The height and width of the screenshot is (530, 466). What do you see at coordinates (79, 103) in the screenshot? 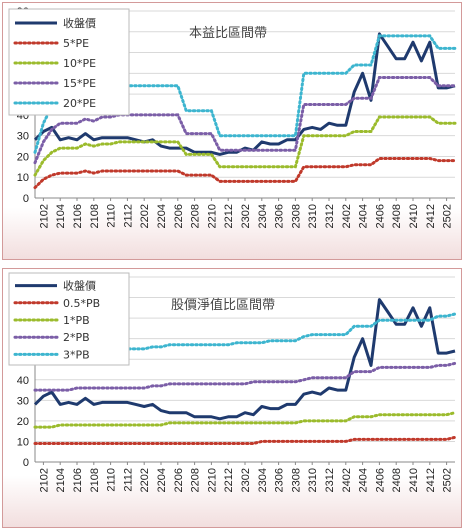
I see `legend-label-4: 20*PE` at bounding box center [79, 103].